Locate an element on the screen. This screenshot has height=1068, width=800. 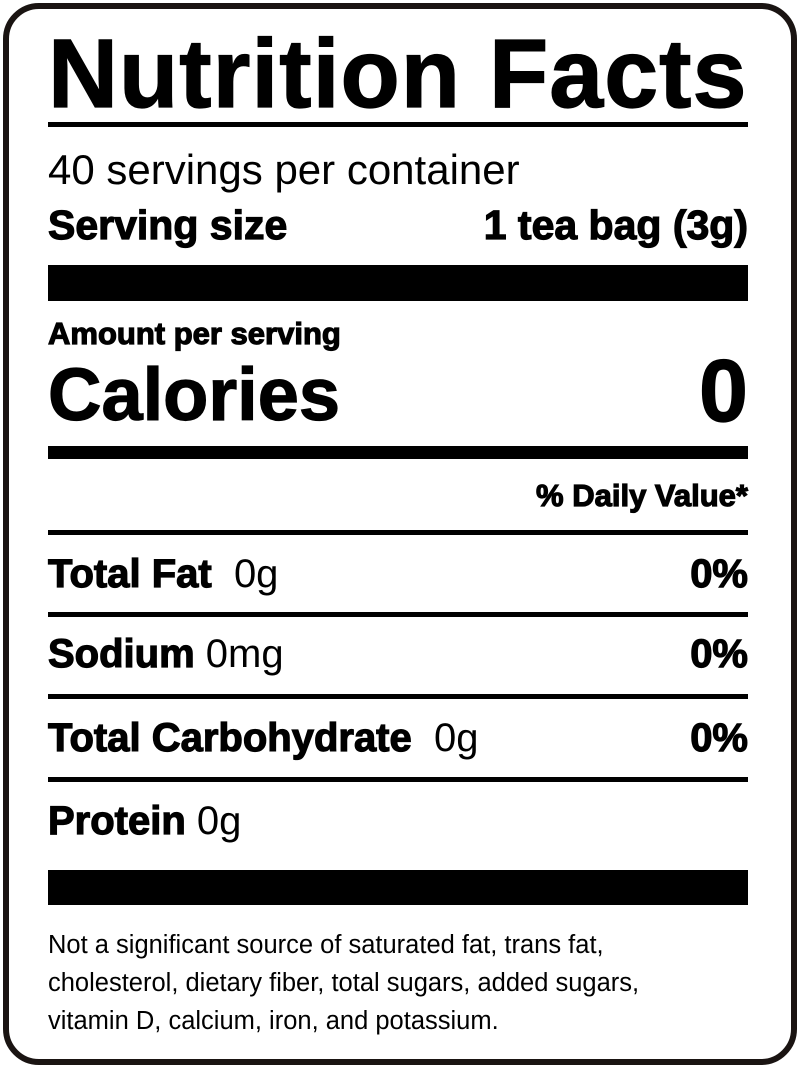
nutrient-name: Total Fat is located at coordinates (129, 573).